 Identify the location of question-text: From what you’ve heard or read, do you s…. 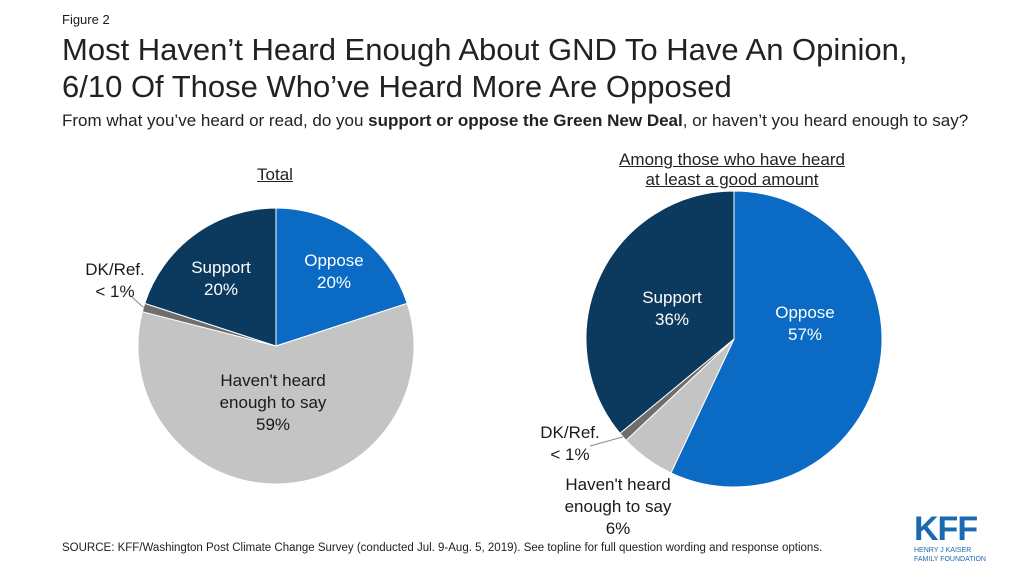
(522, 121).